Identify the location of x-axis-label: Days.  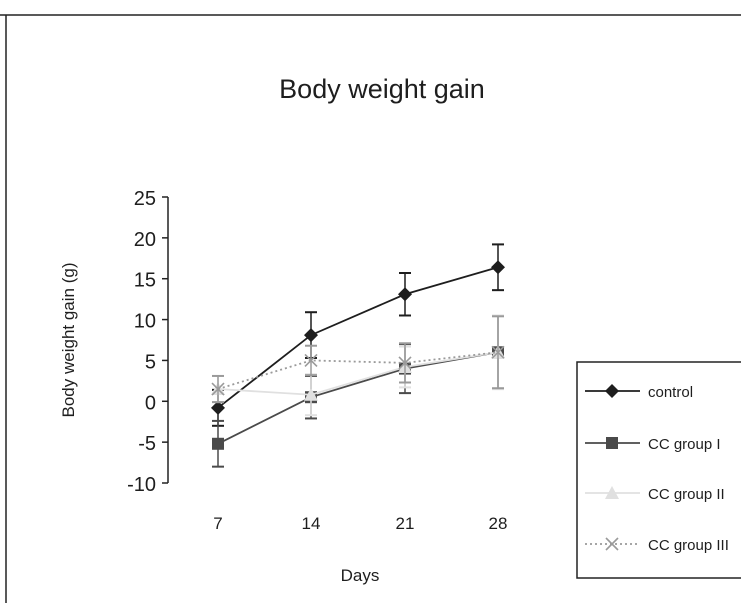
(360, 575).